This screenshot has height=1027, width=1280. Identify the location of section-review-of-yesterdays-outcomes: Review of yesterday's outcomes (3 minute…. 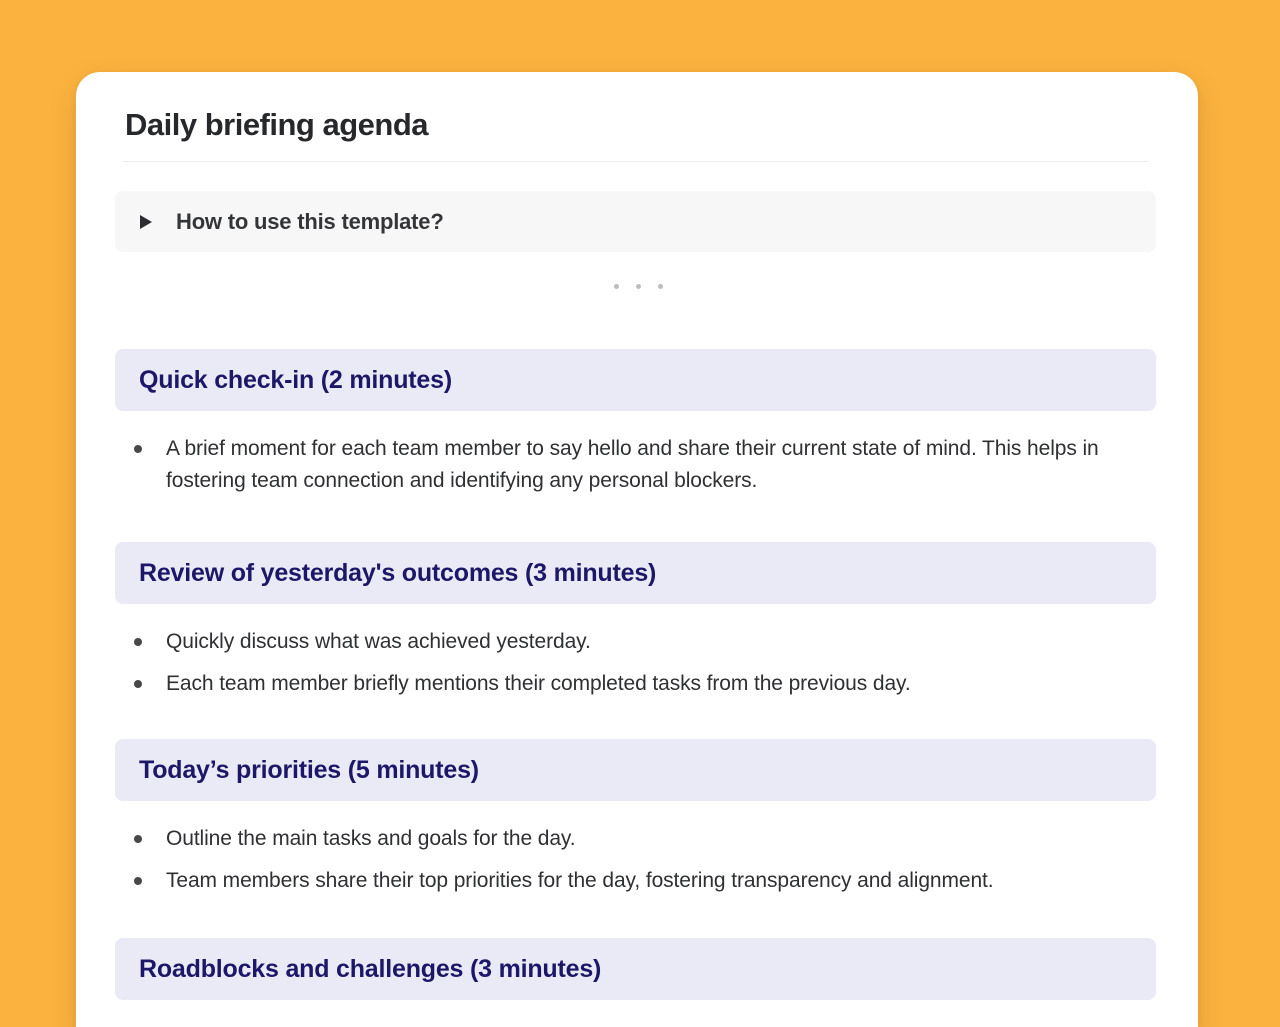
(635, 621).